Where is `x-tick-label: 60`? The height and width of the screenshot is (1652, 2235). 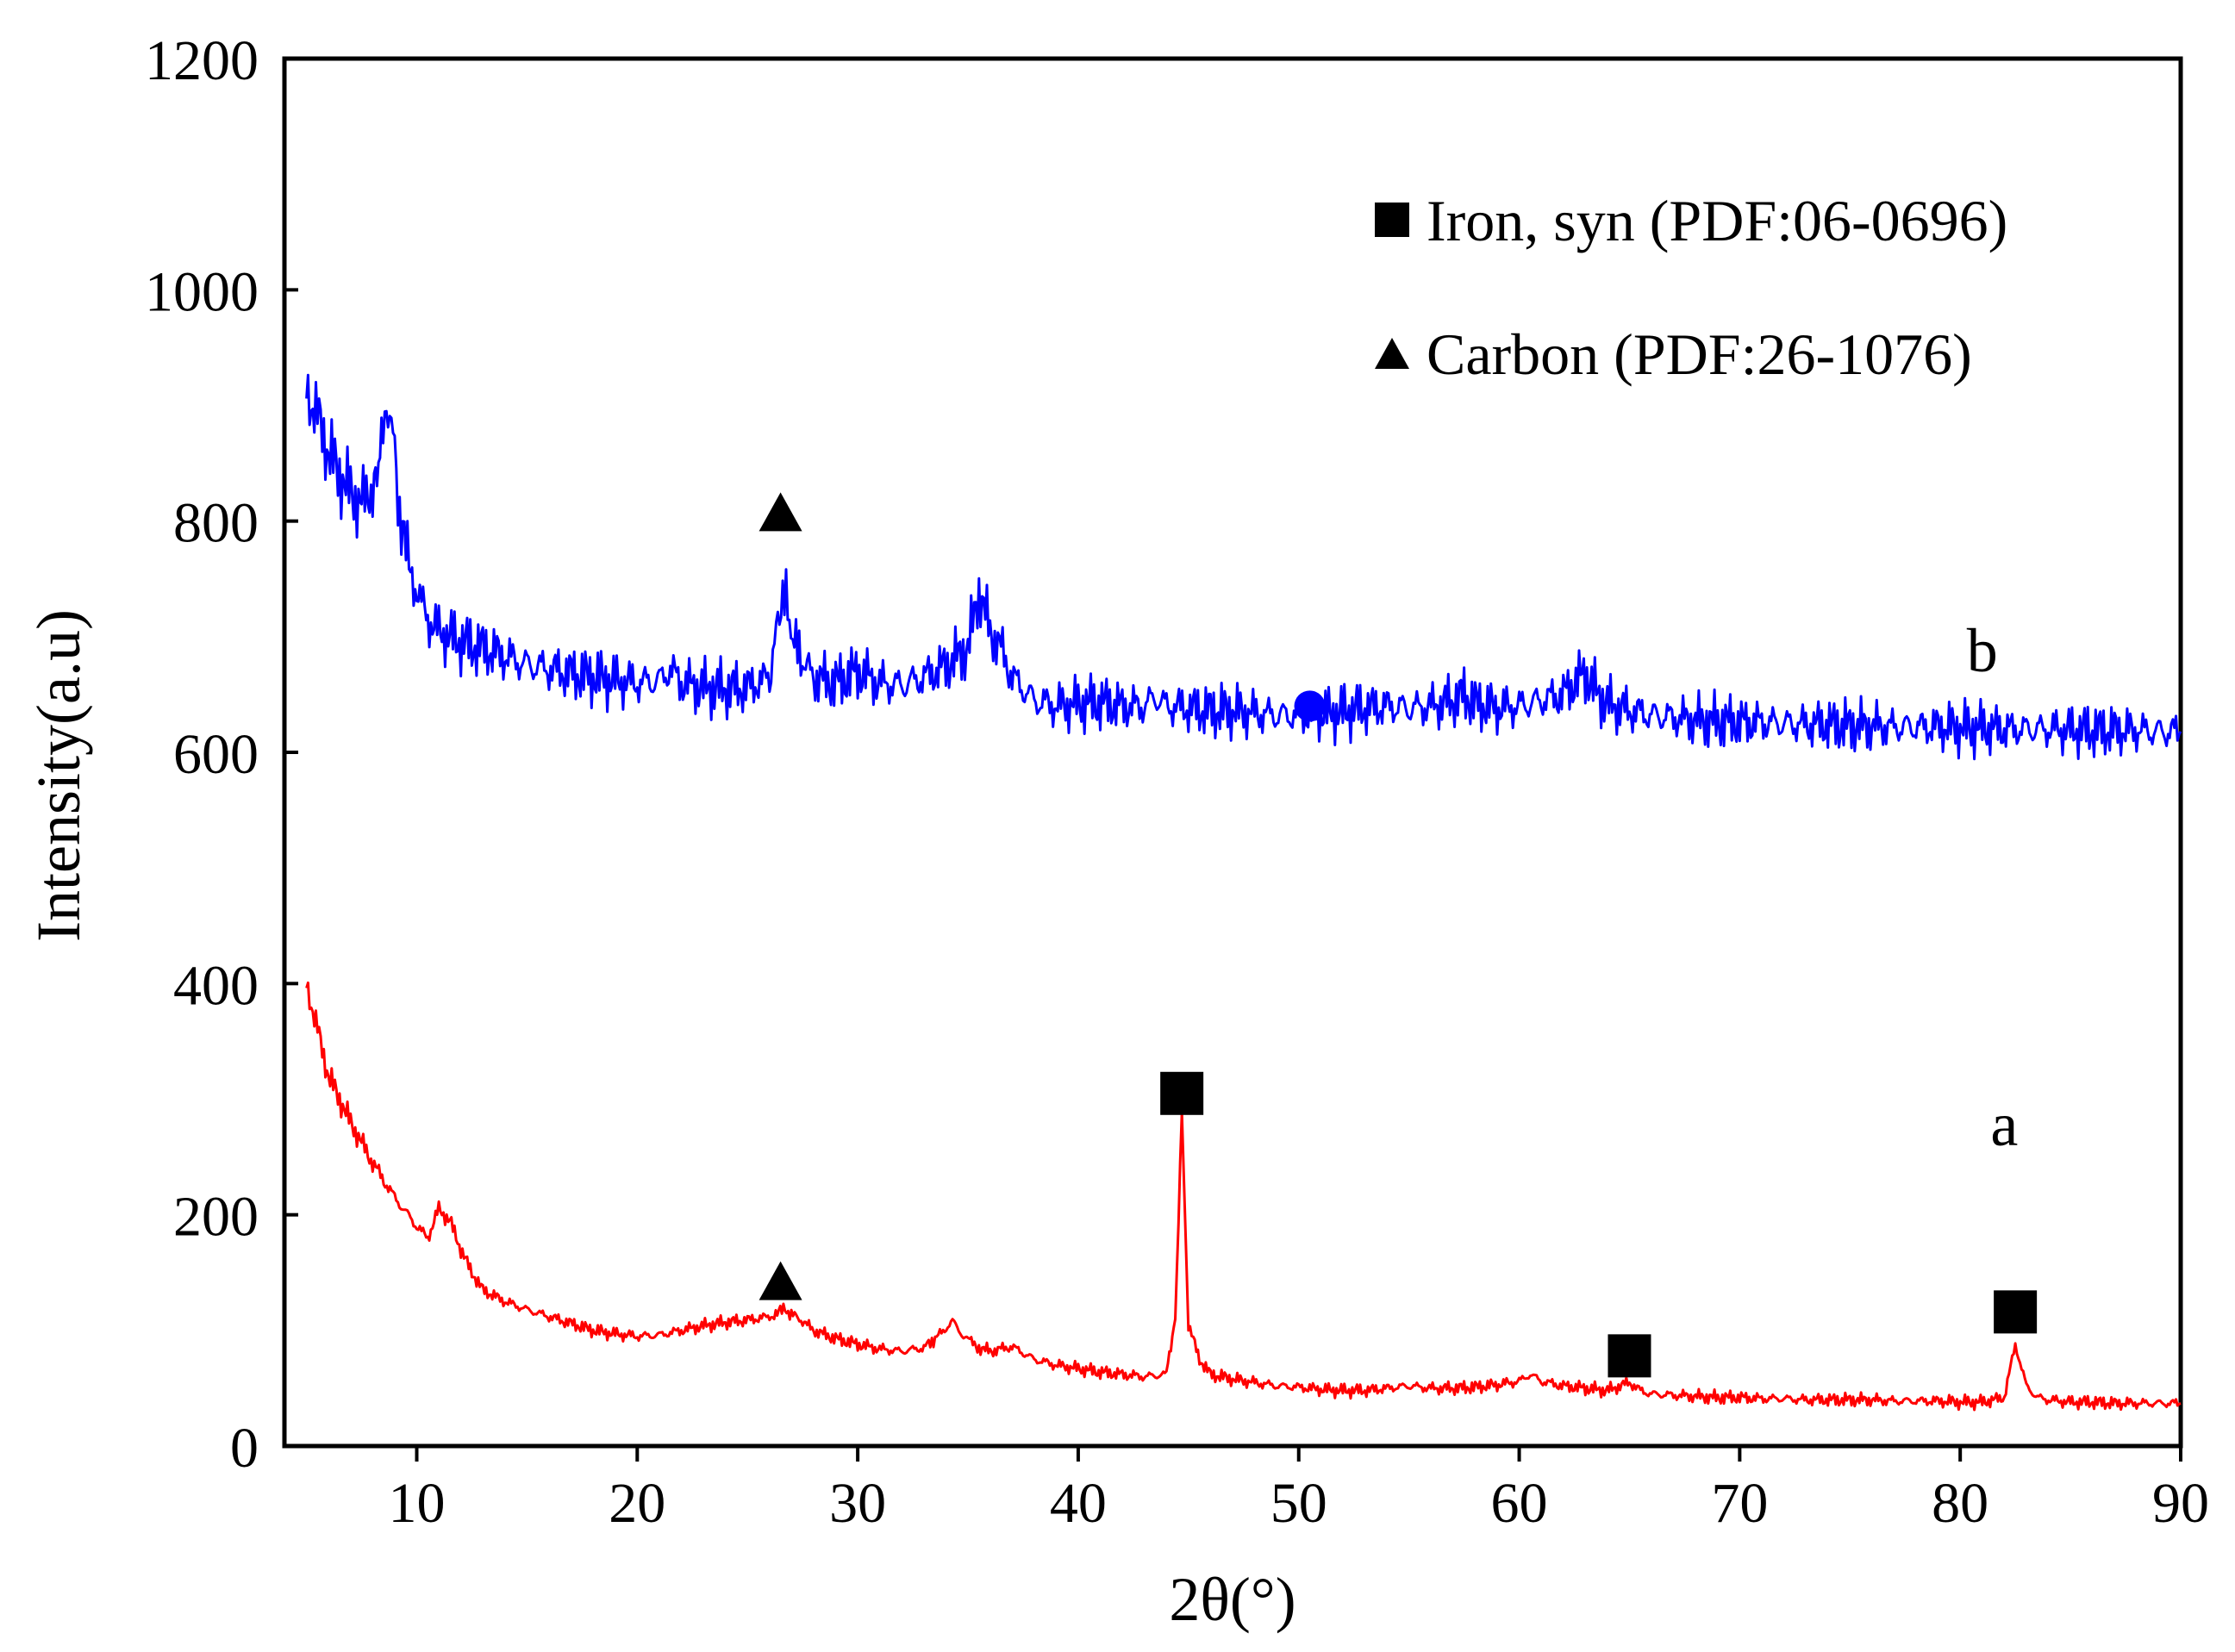 x-tick-label: 60 is located at coordinates (1519, 1503).